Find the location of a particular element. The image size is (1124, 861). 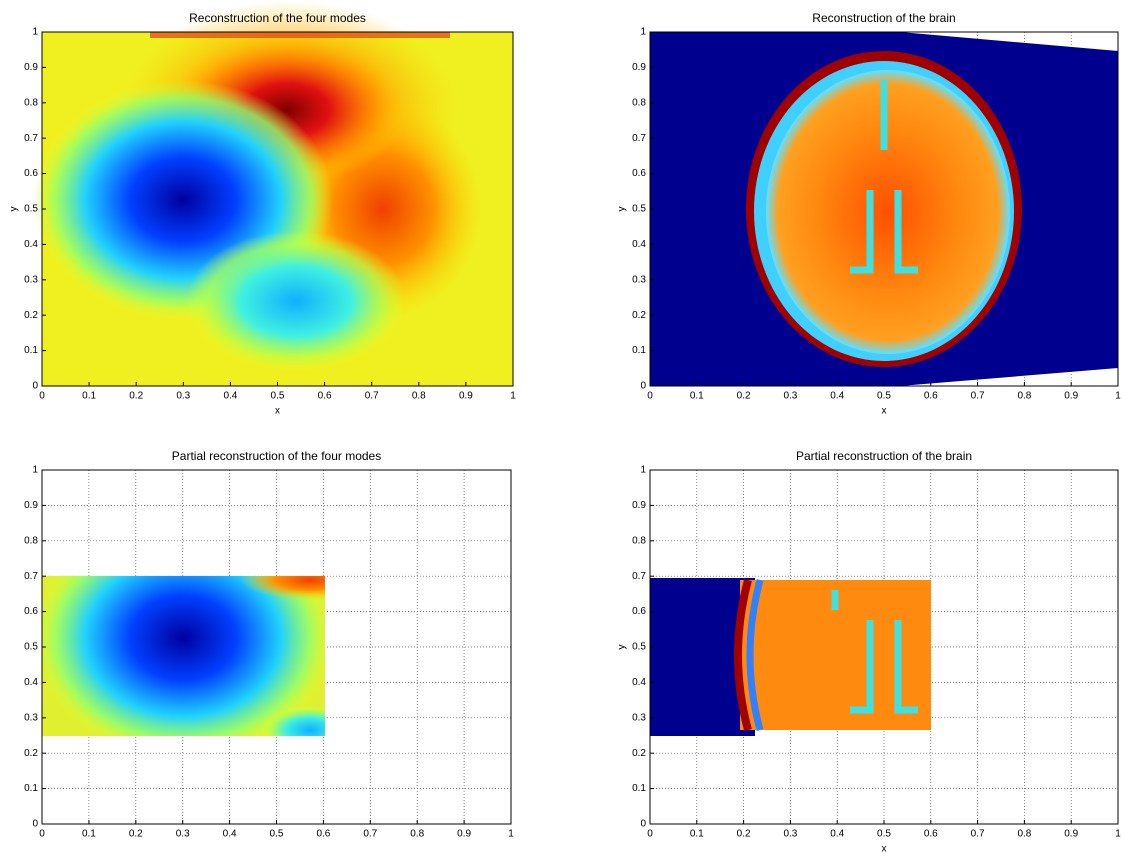

chart-title: Partial reconstruction of the four modes is located at coordinates (276, 456).